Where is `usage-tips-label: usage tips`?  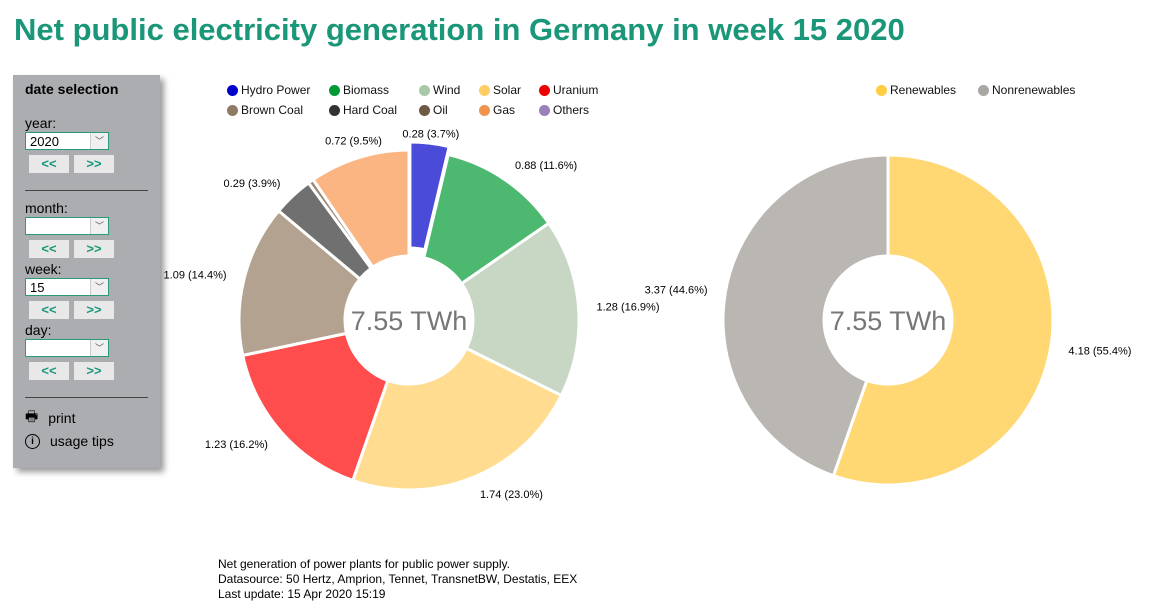
usage-tips-label: usage tips is located at coordinates (82, 441).